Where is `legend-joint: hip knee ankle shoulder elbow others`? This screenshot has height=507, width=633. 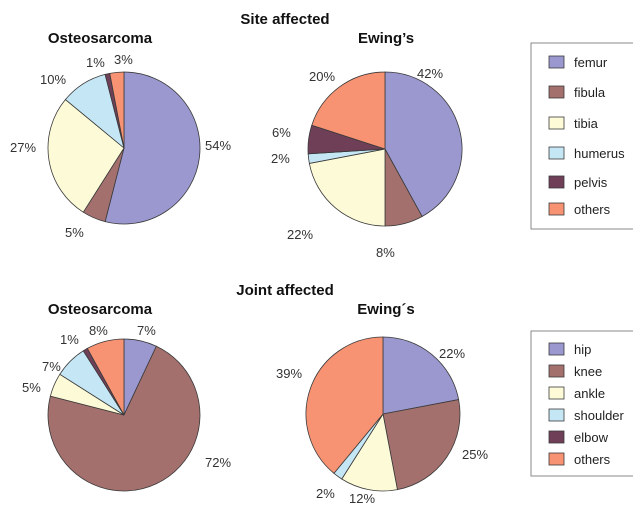 legend-joint: hip knee ankle shoulder elbow others is located at coordinates (581, 403).